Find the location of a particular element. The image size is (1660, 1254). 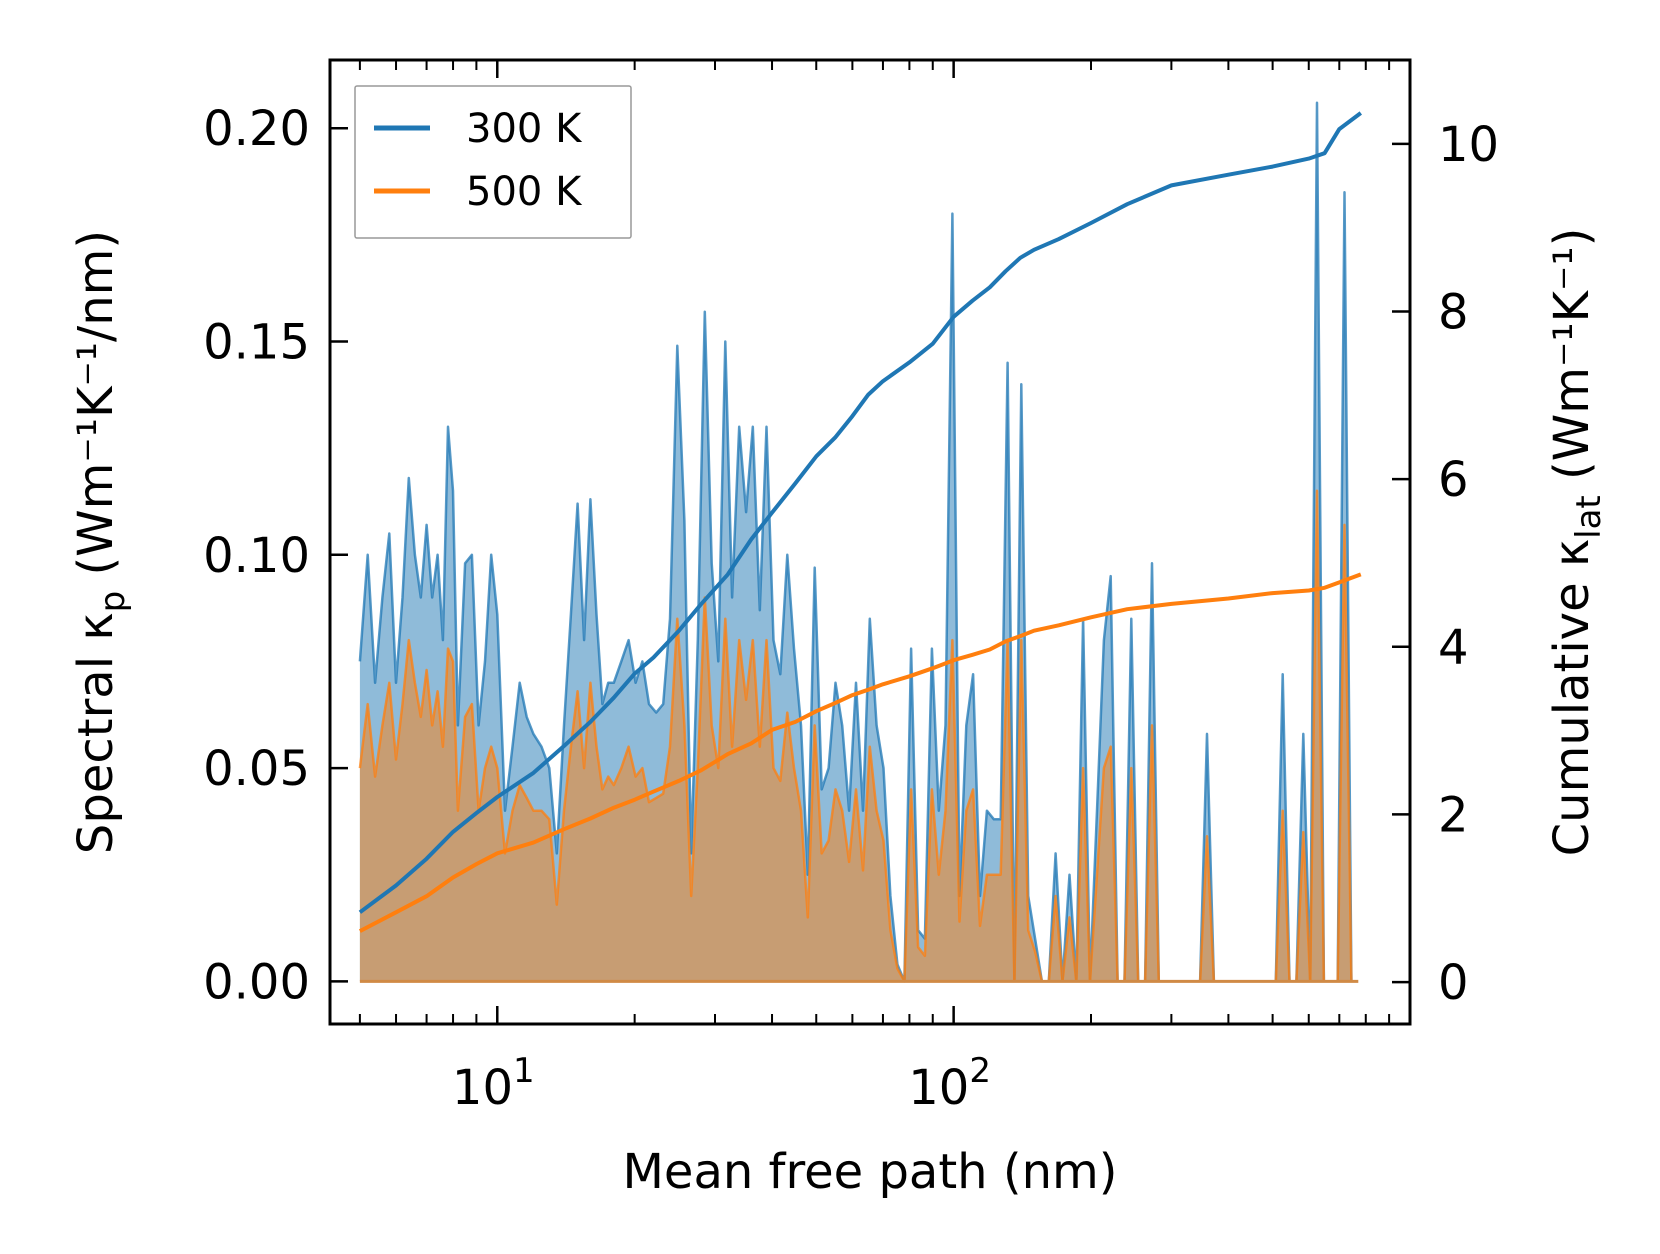

x-tick-label: 10¹ is located at coordinates (493, 1083).